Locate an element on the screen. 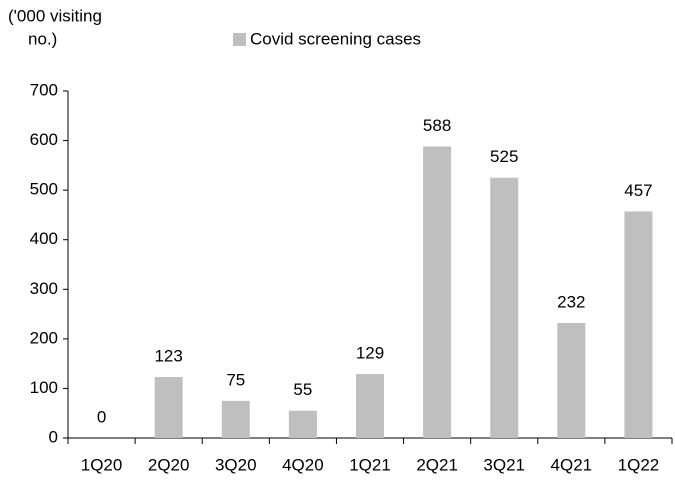  y-axis-label: ('000 visiting is located at coordinates (55, 15).